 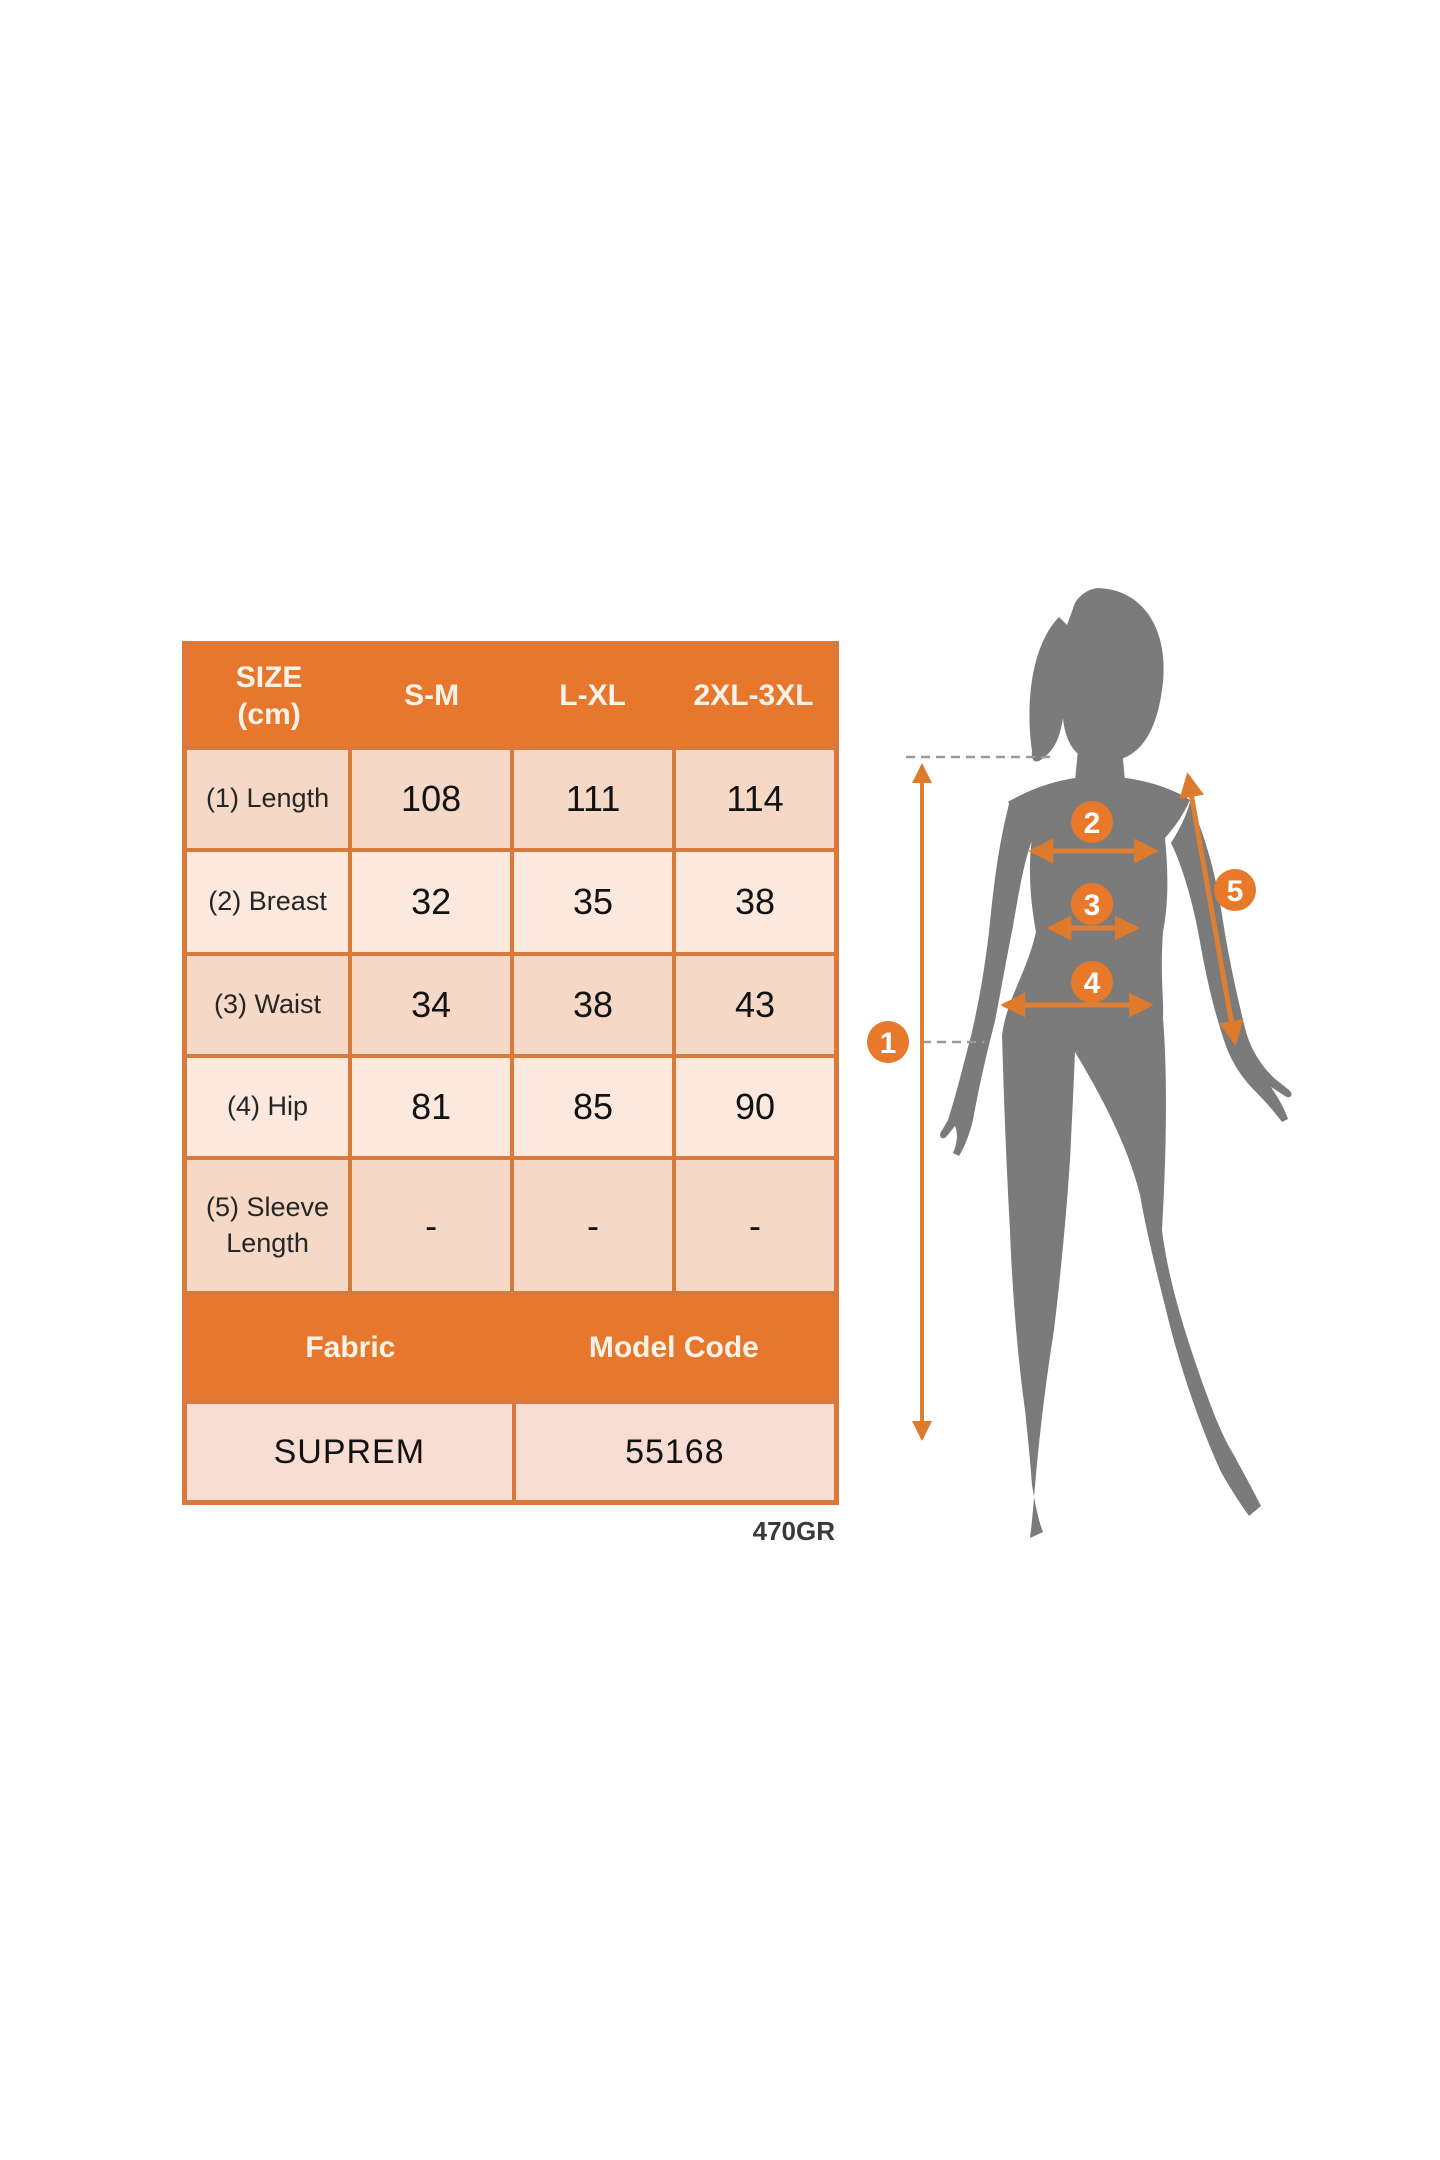 What do you see at coordinates (1211, 909) in the screenshot?
I see `sleeve-arrow` at bounding box center [1211, 909].